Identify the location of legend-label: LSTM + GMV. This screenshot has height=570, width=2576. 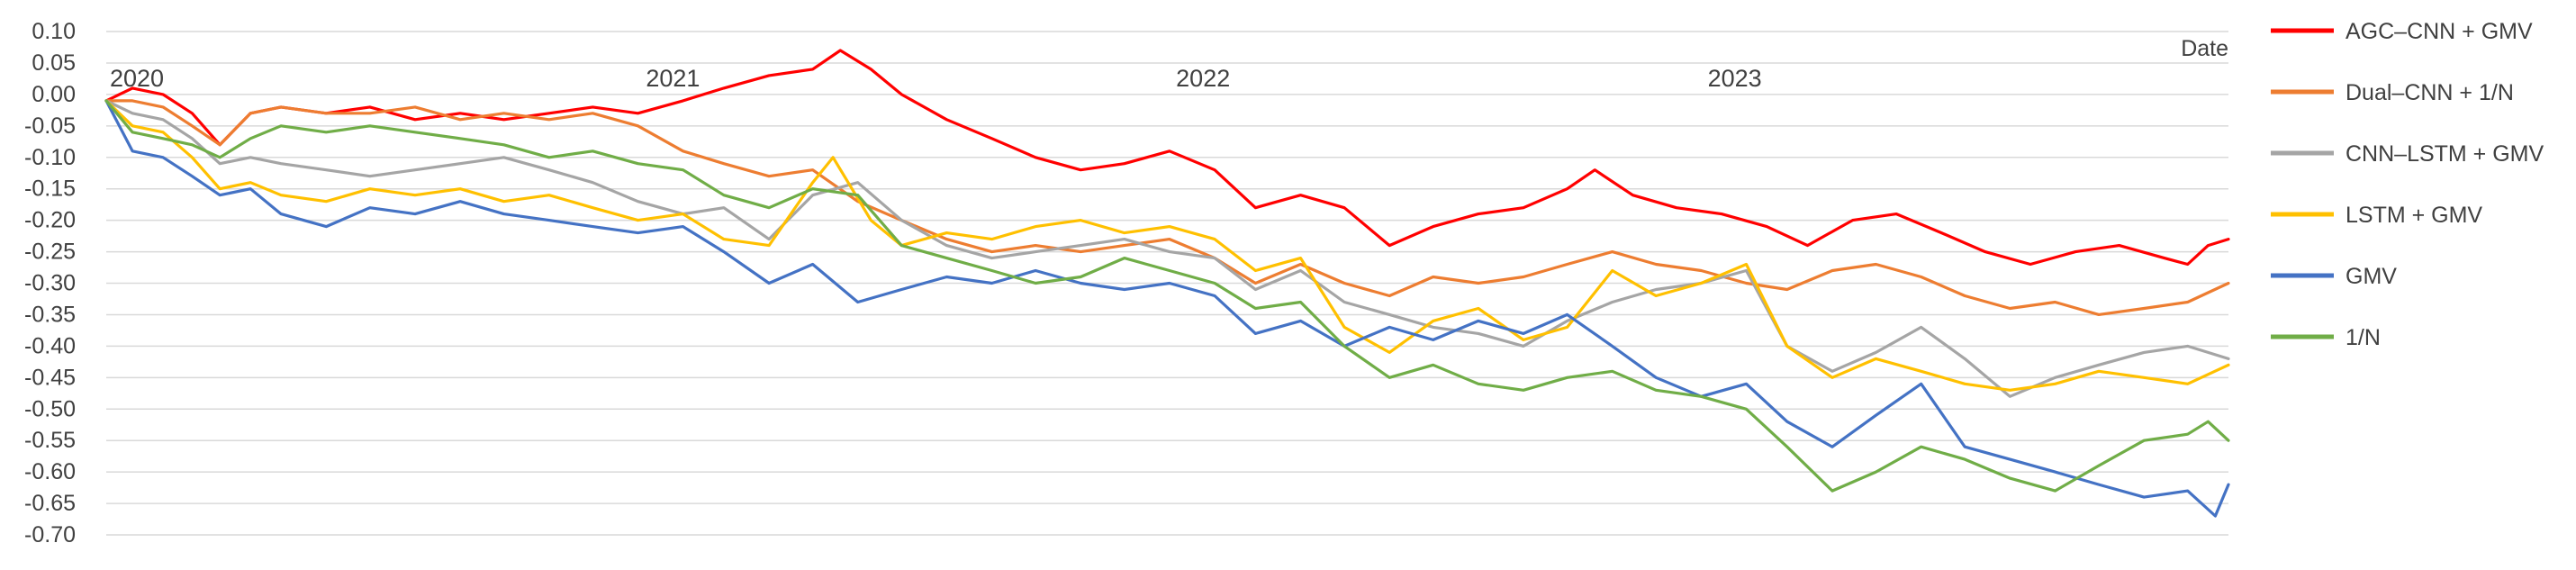
(2414, 215).